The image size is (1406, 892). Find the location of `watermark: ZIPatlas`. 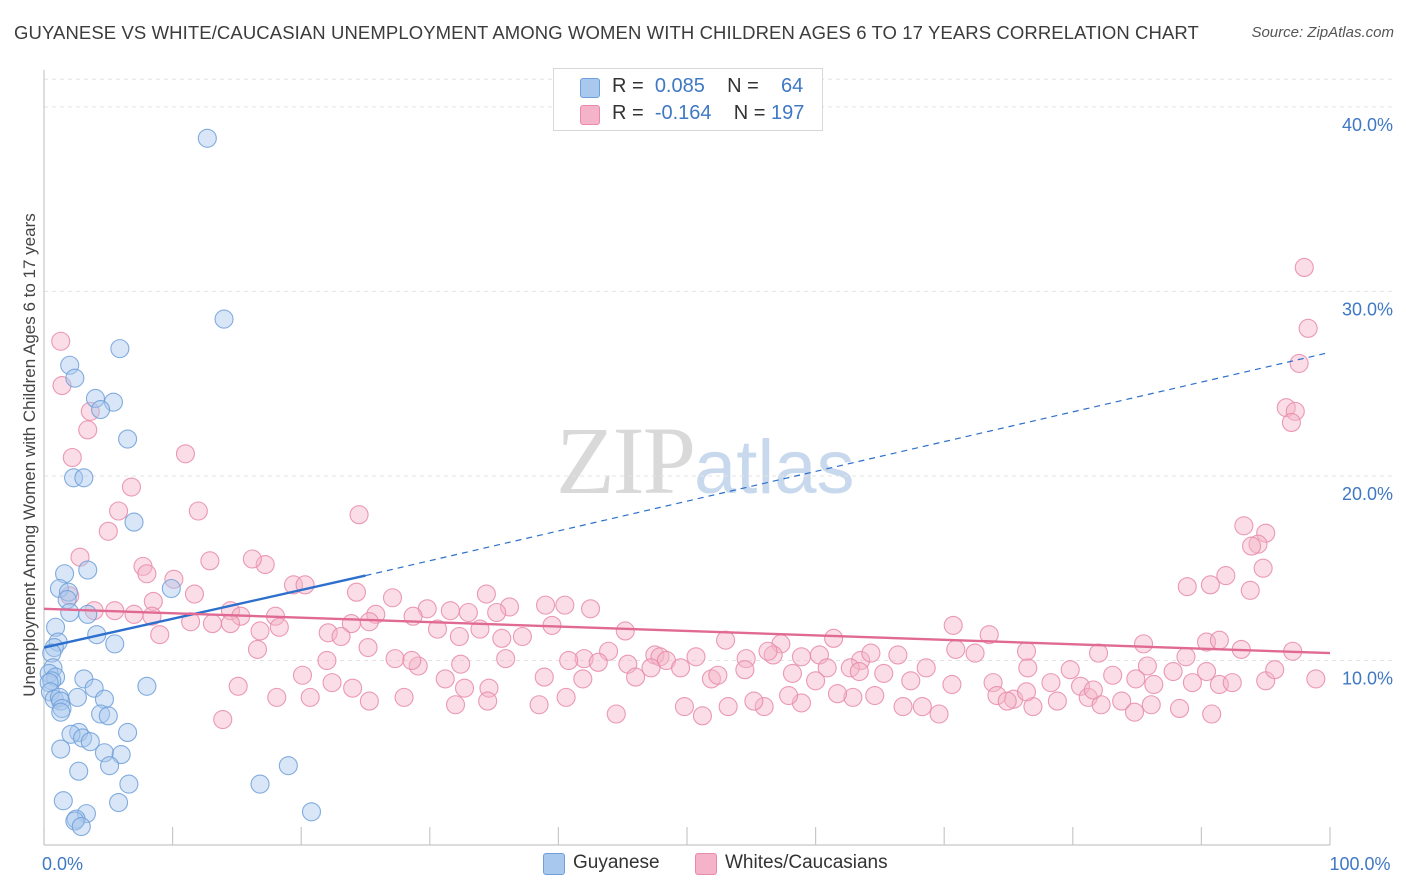

watermark: ZIPatlas is located at coordinates (705, 460).